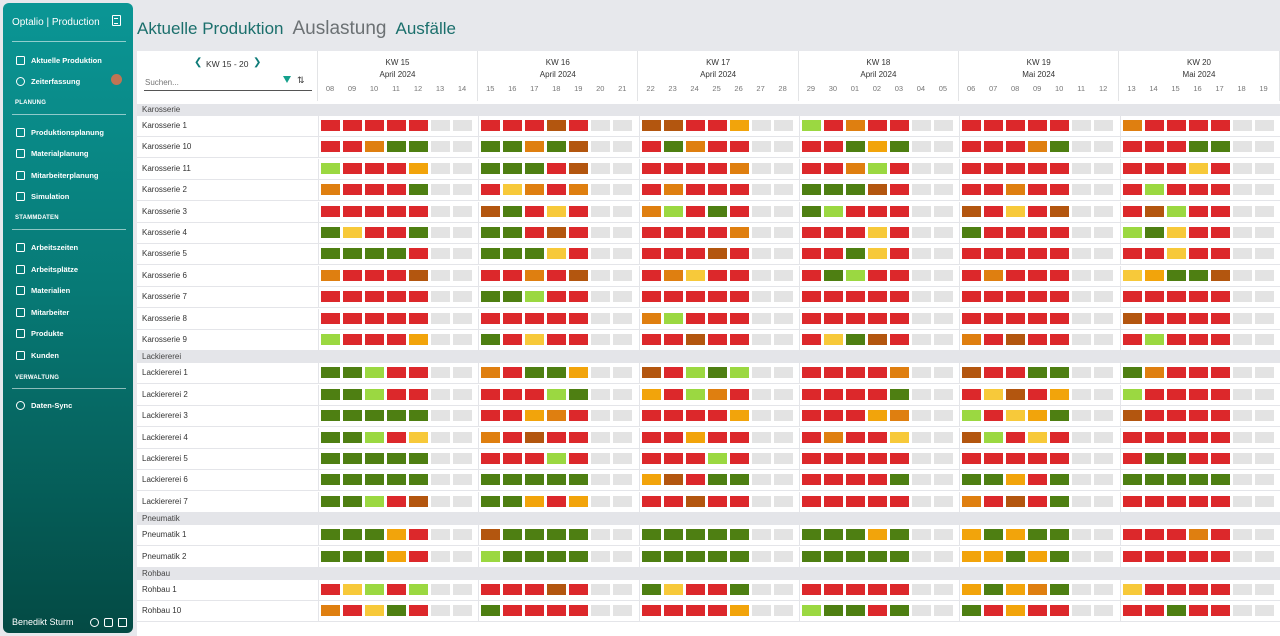  Describe the element at coordinates (57, 175) in the screenshot. I see `sidebar-item-mitarbeiterplanung: Mitarbeiterplanung` at that location.